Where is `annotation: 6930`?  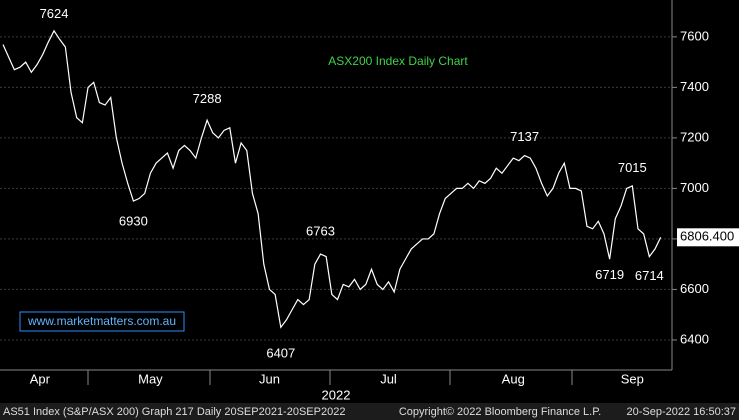 annotation: 6930 is located at coordinates (133, 221).